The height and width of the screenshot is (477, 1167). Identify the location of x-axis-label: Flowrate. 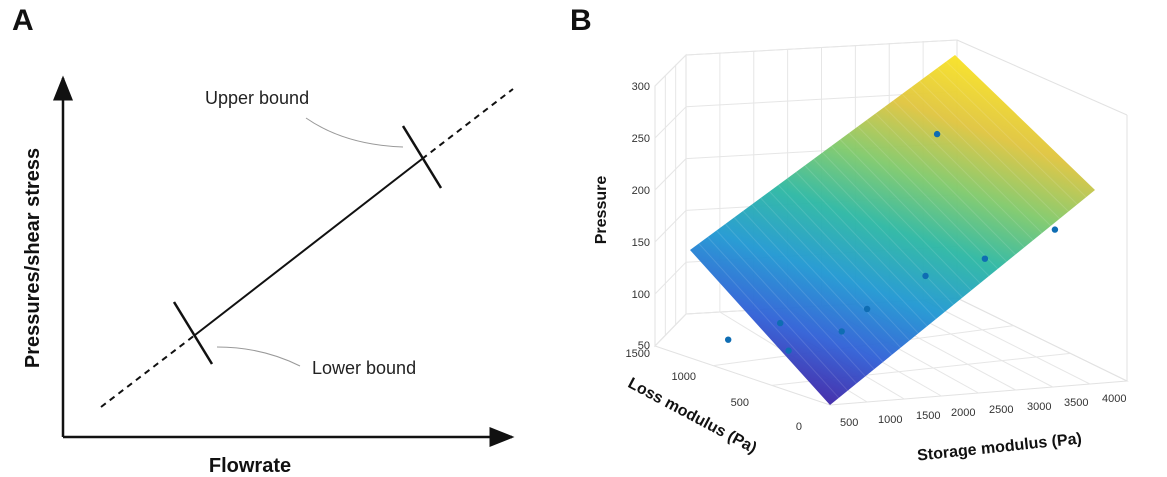
(250, 466).